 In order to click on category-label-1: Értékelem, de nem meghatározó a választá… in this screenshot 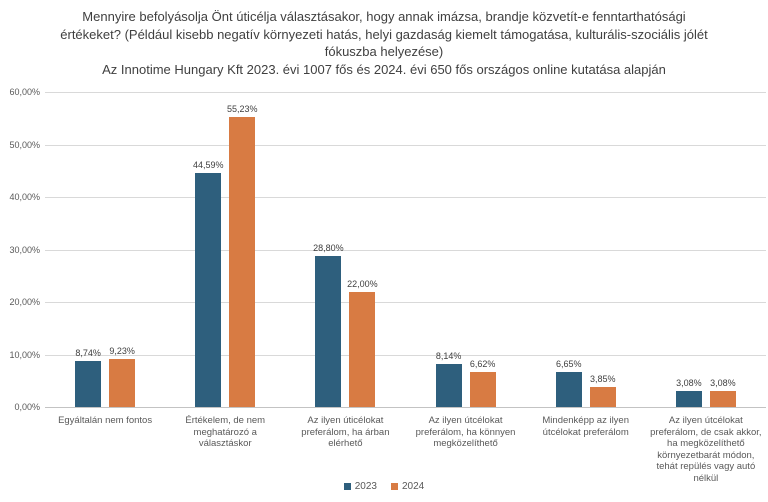, I will do `click(225, 432)`.